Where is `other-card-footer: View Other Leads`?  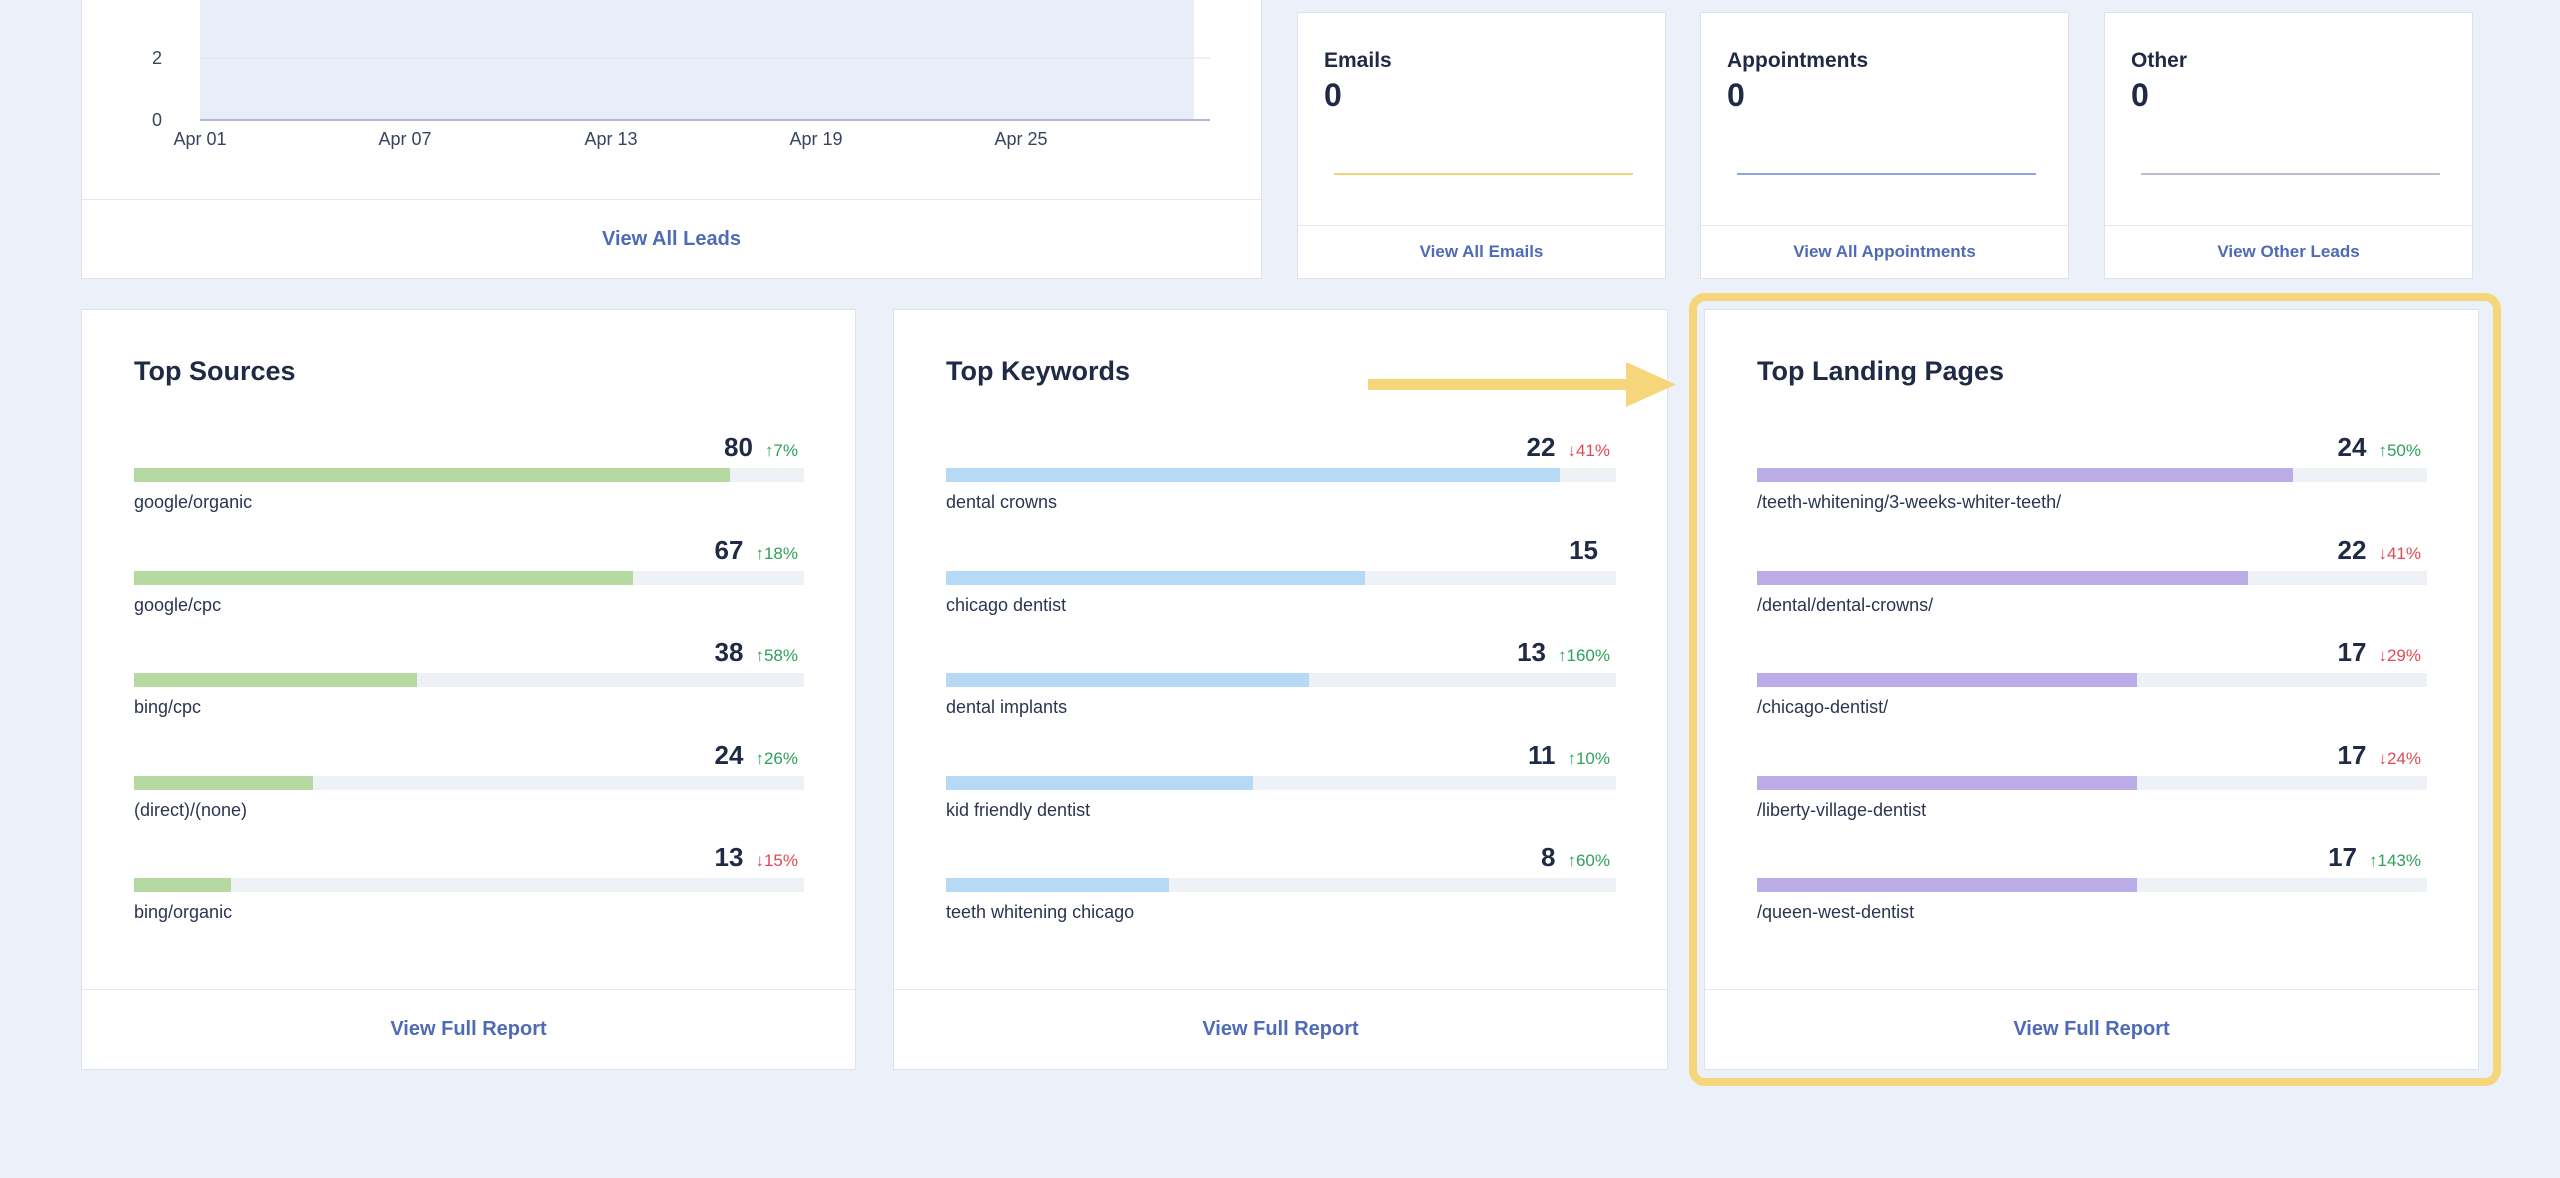 other-card-footer: View Other Leads is located at coordinates (2288, 251).